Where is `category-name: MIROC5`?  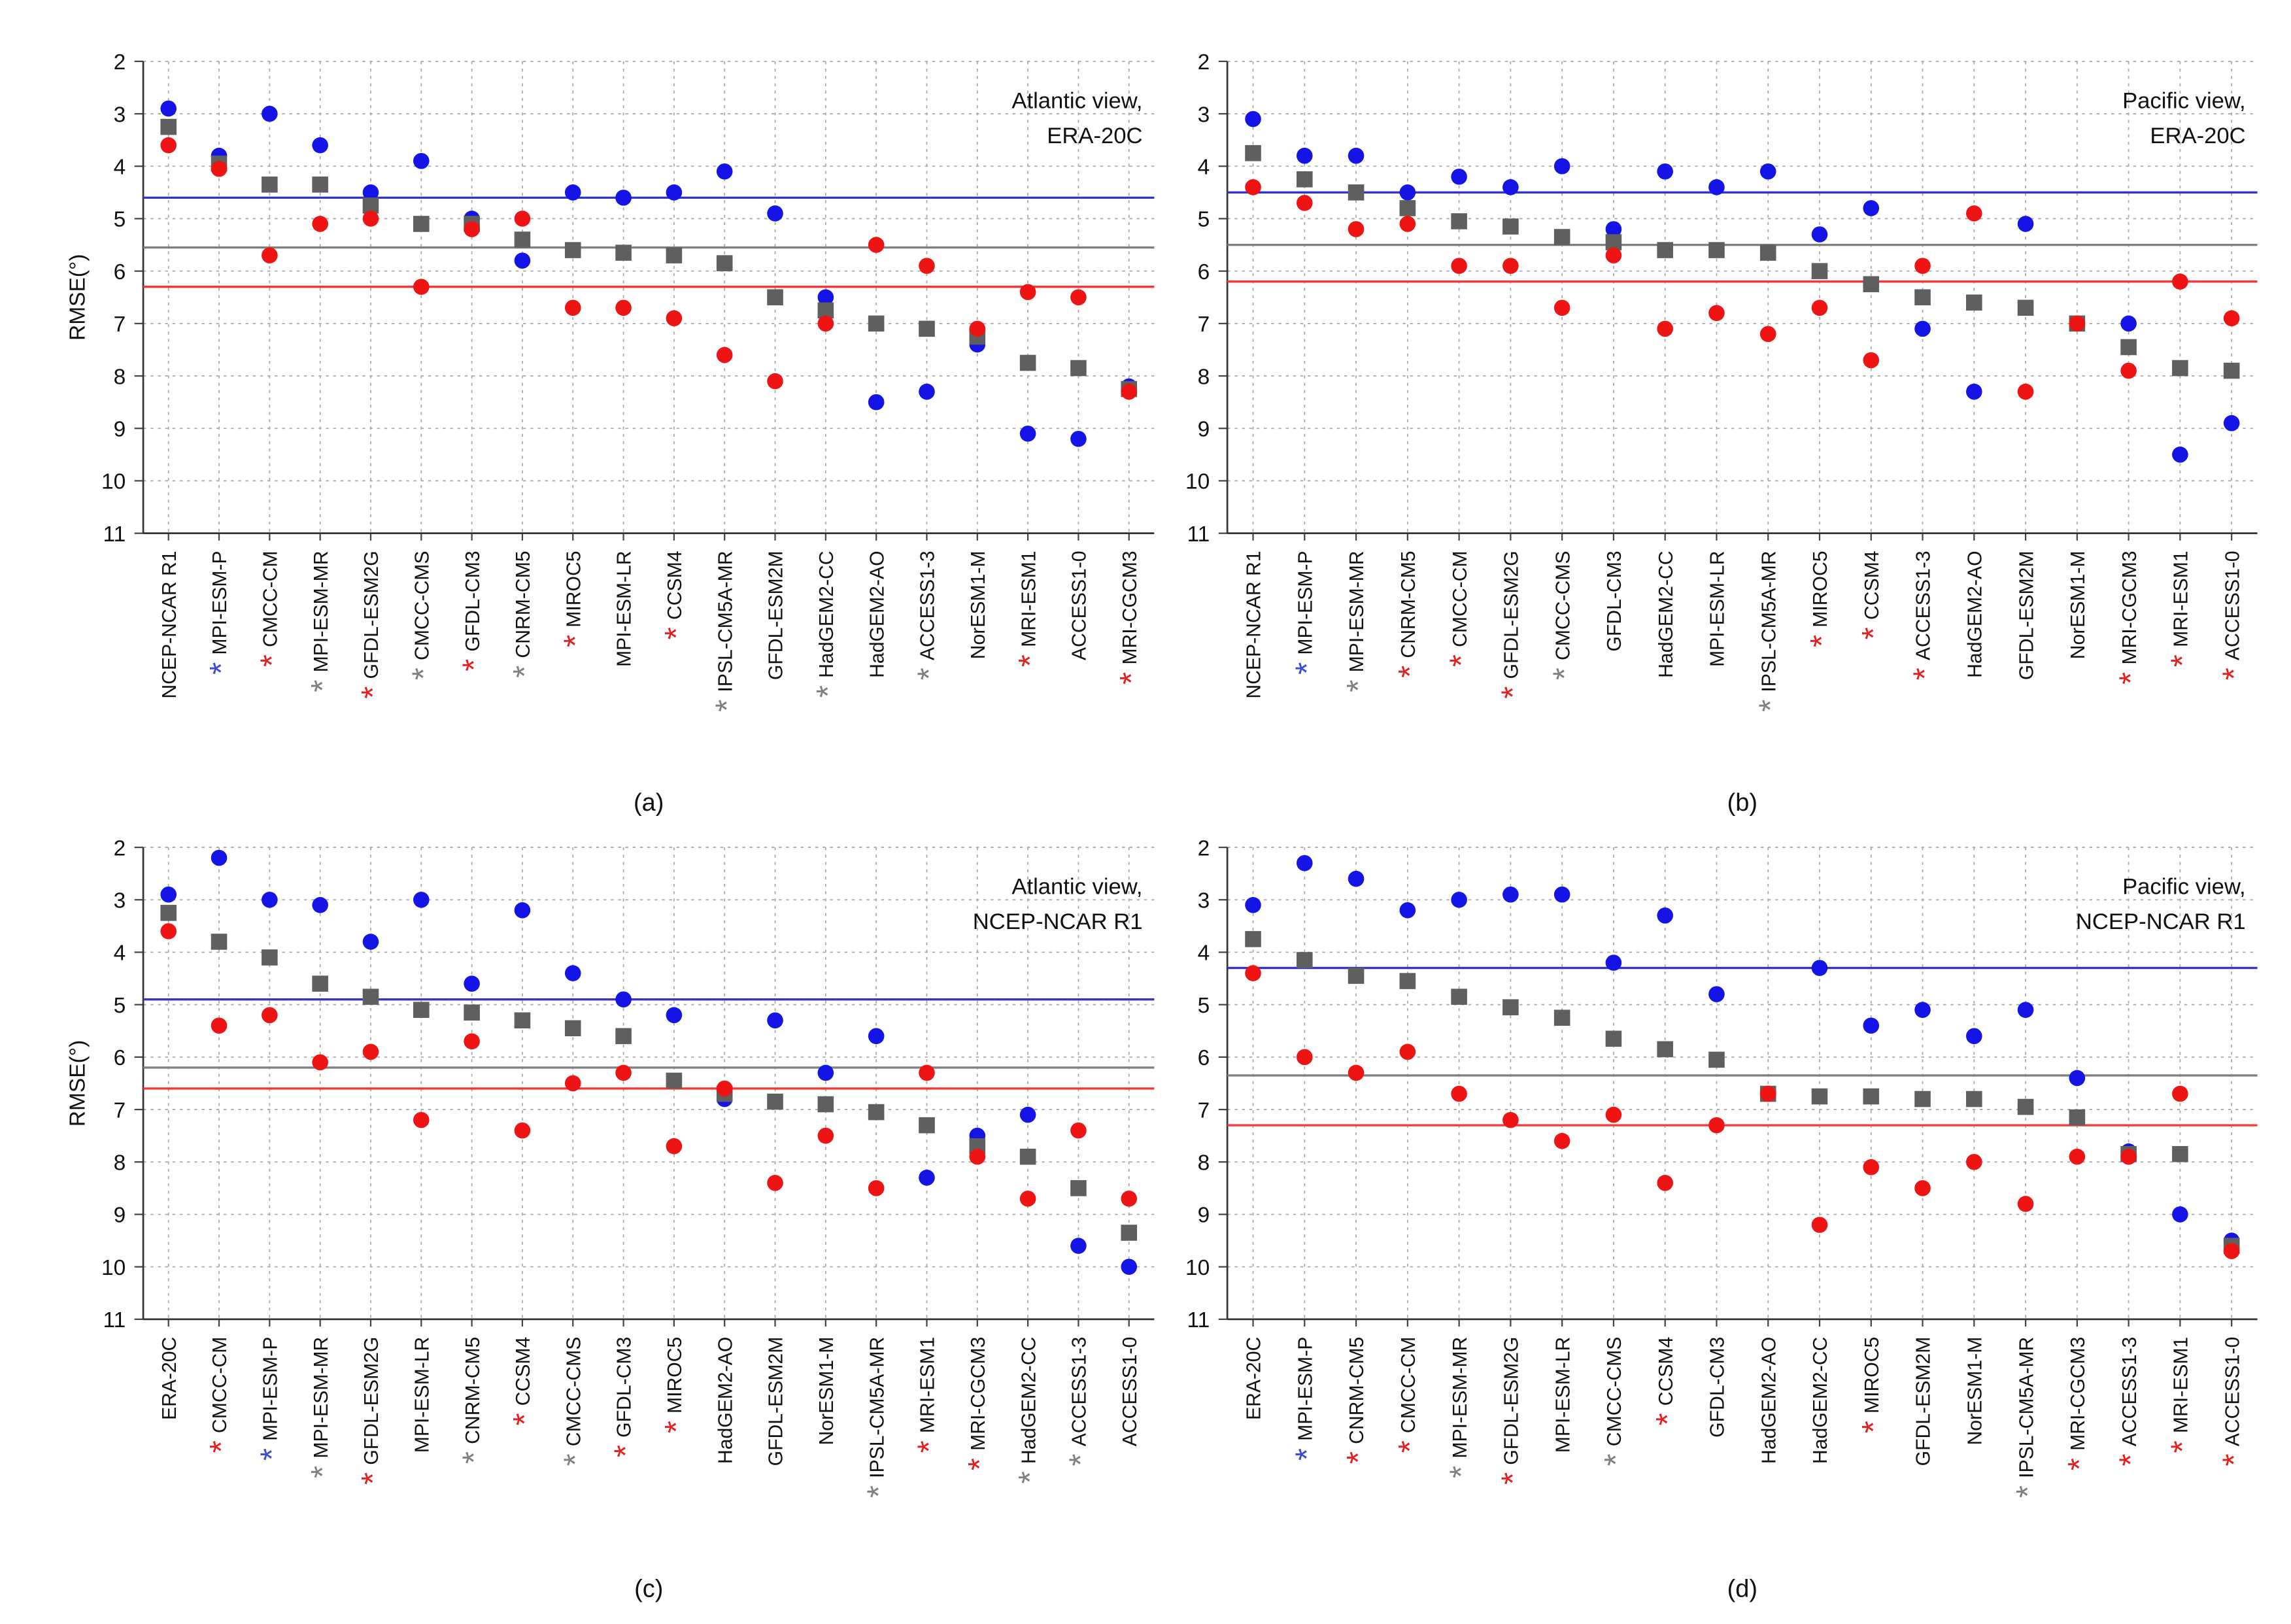
category-name: MIROC5 is located at coordinates (675, 1375).